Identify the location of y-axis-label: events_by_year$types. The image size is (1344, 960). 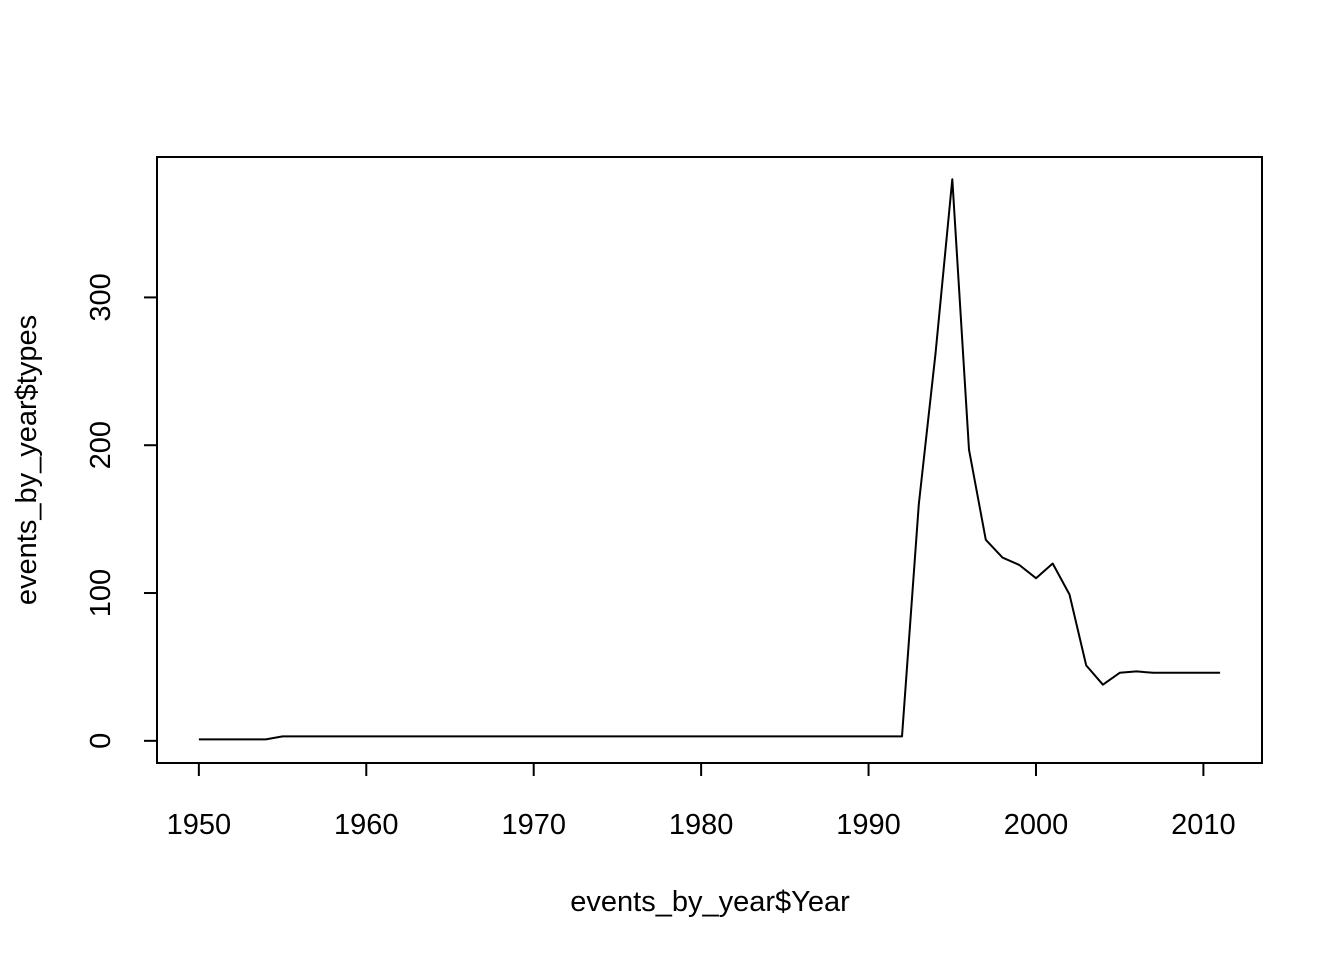
(27, 460).